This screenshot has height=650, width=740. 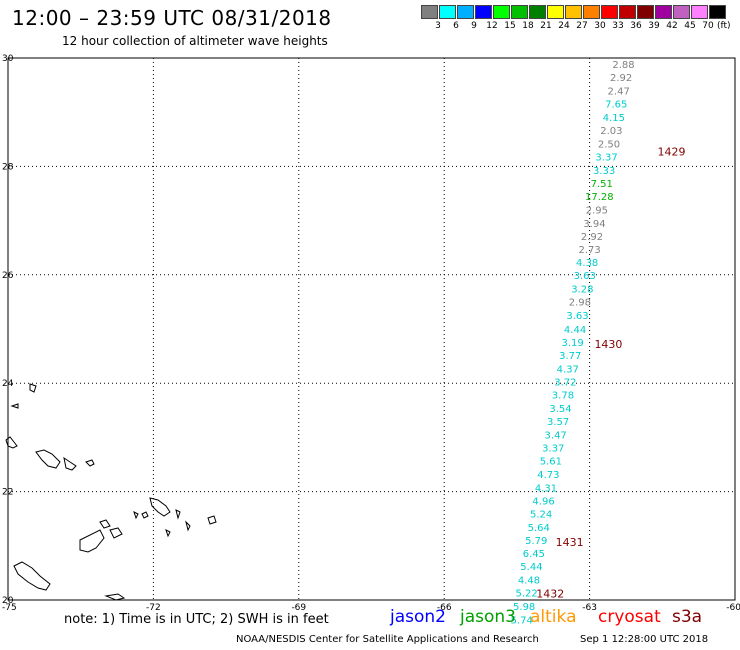 I want to click on wave-height-value: 5.74, so click(x=522, y=620).